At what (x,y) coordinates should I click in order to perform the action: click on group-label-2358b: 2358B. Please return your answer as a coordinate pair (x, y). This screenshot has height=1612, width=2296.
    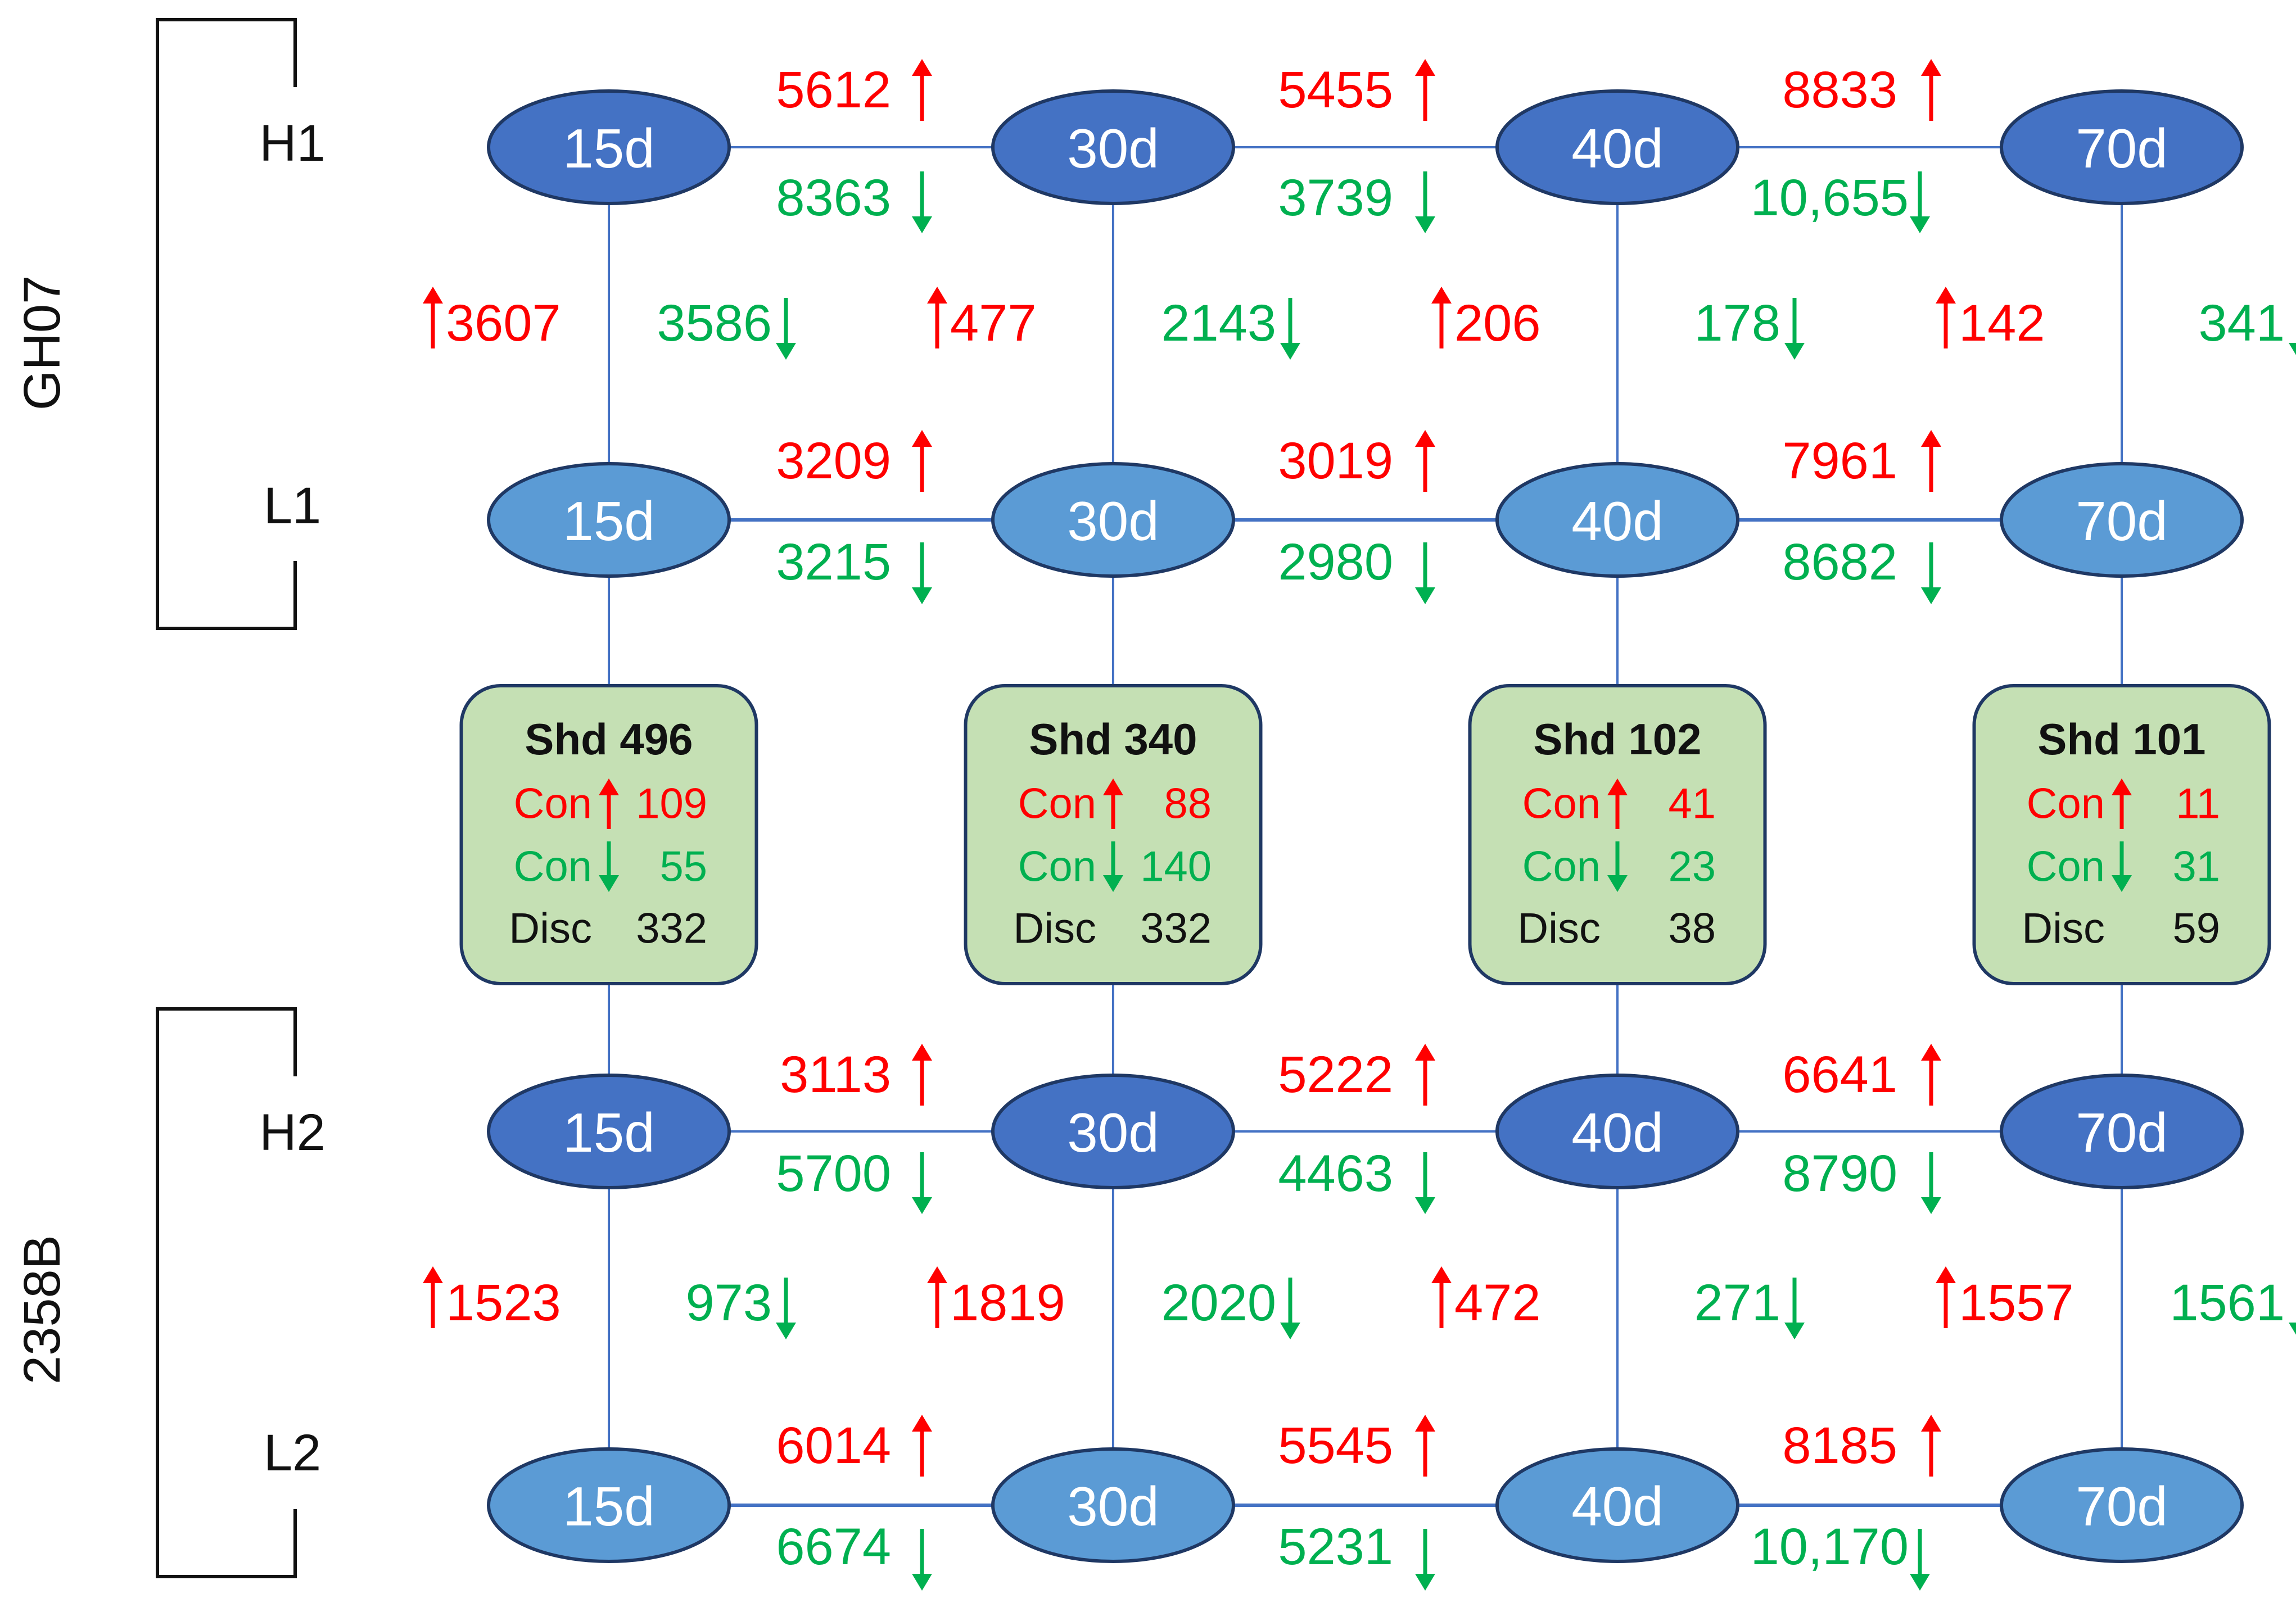
    Looking at the image, I should click on (42, 1309).